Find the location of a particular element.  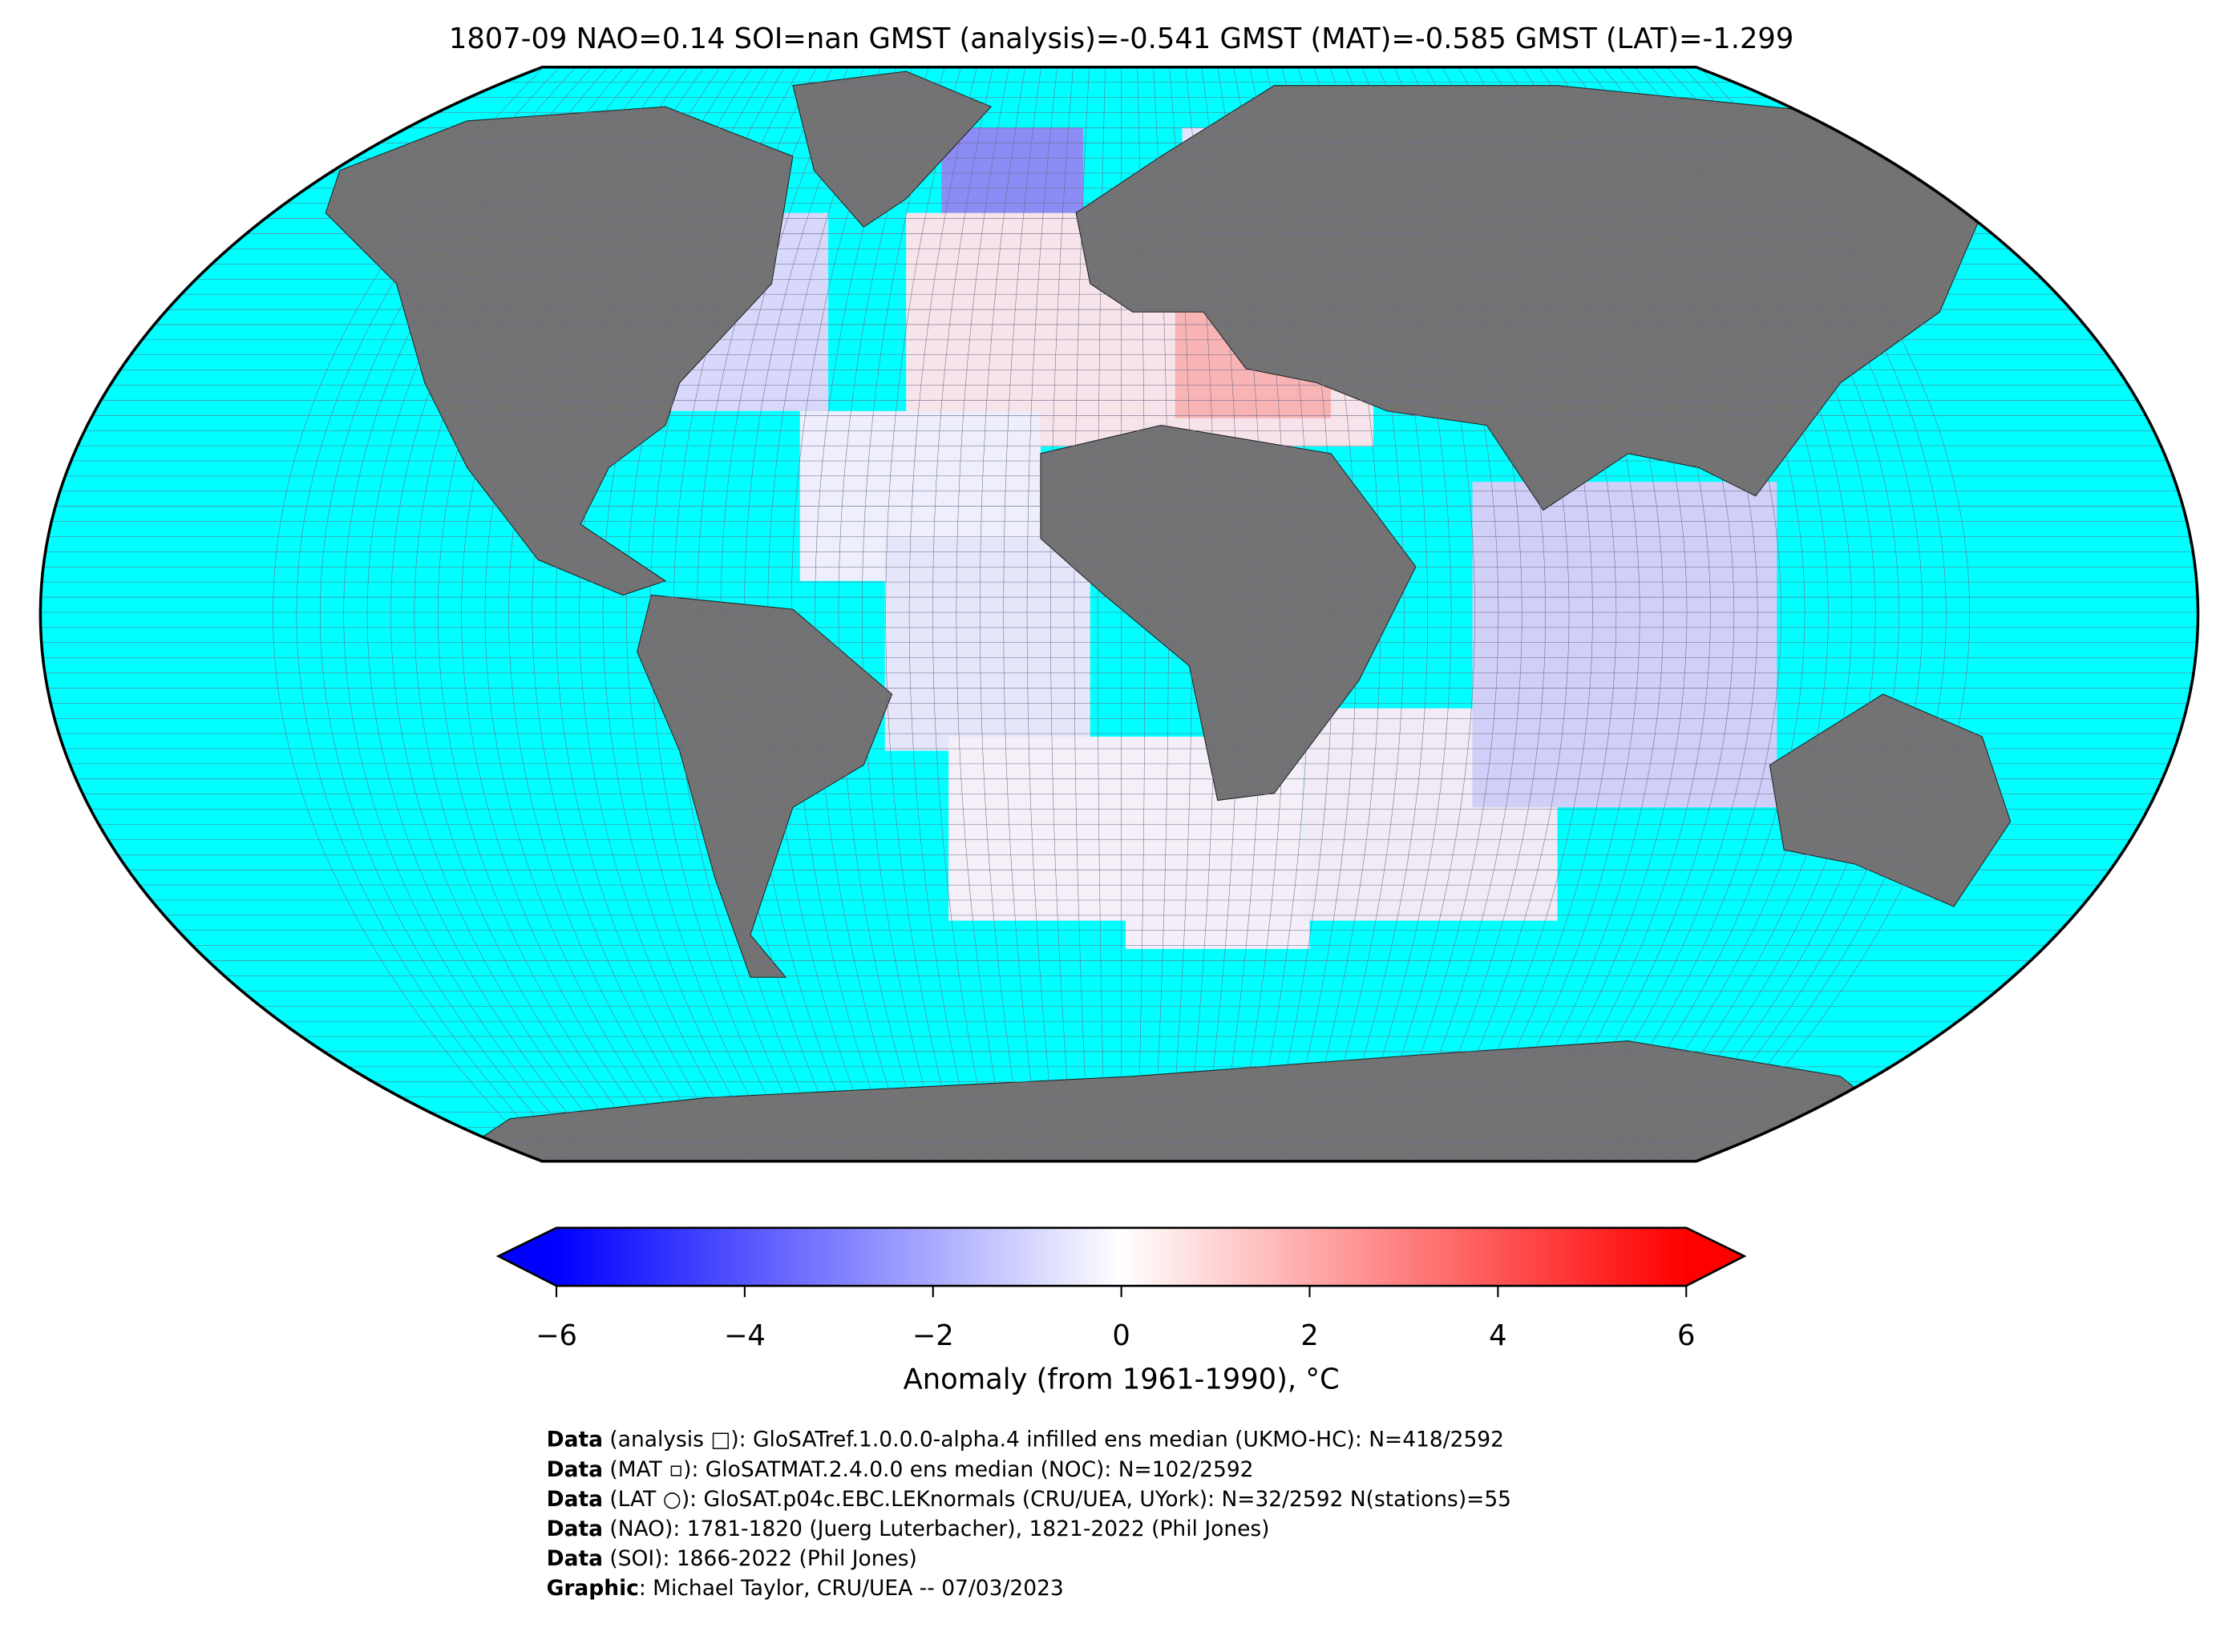

colorbar-tick-label: −6 is located at coordinates (557, 1335).